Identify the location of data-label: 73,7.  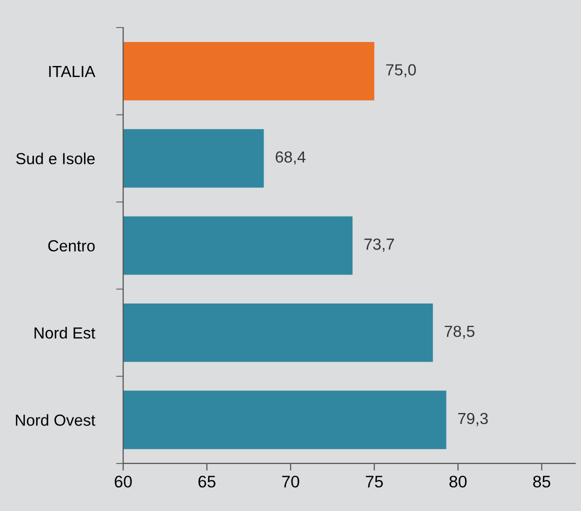
(379, 245).